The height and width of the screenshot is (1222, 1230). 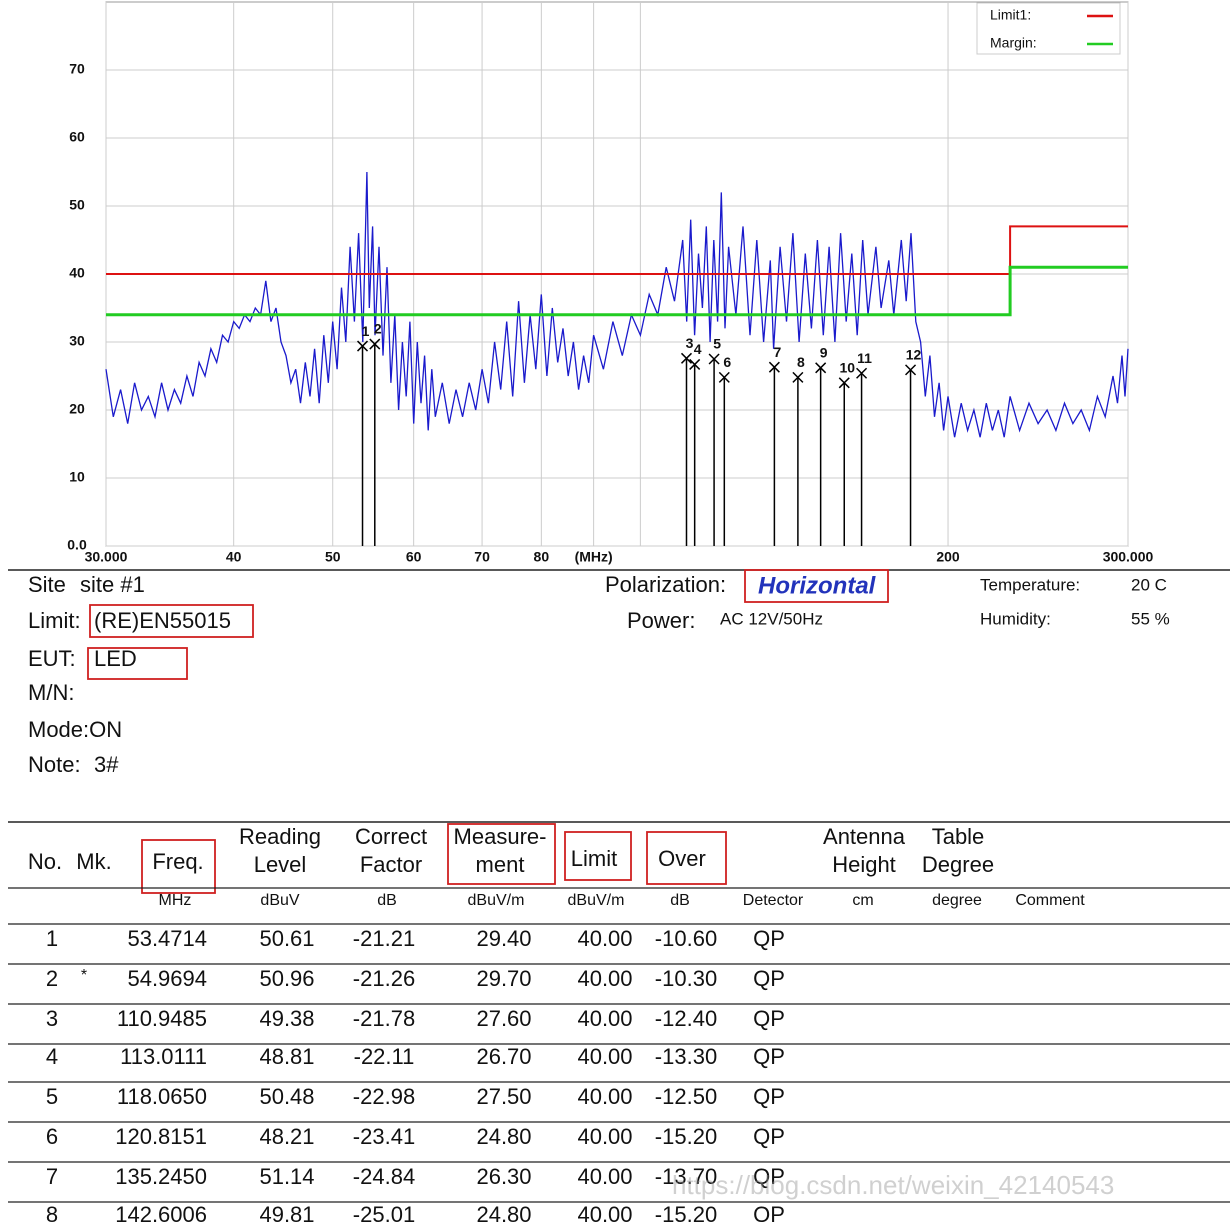 I want to click on table-cell: 27.50, so click(x=503, y=1096).